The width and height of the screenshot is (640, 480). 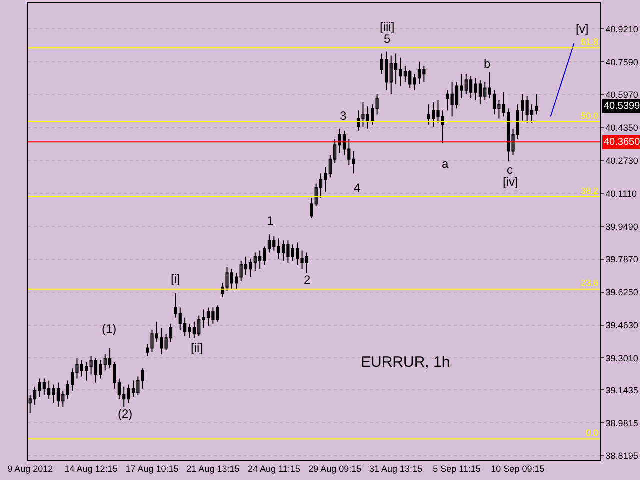 I want to click on annotation: 38.2, so click(x=590, y=191).